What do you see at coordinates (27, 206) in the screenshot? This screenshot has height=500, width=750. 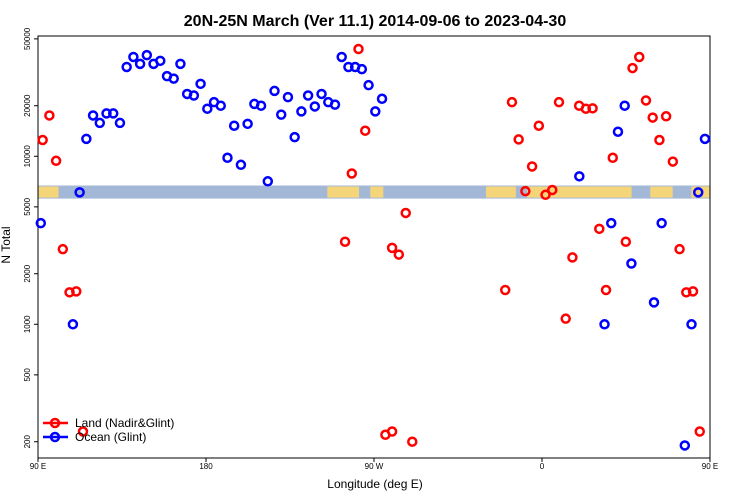 I see `y-tick-label: 5000` at bounding box center [27, 206].